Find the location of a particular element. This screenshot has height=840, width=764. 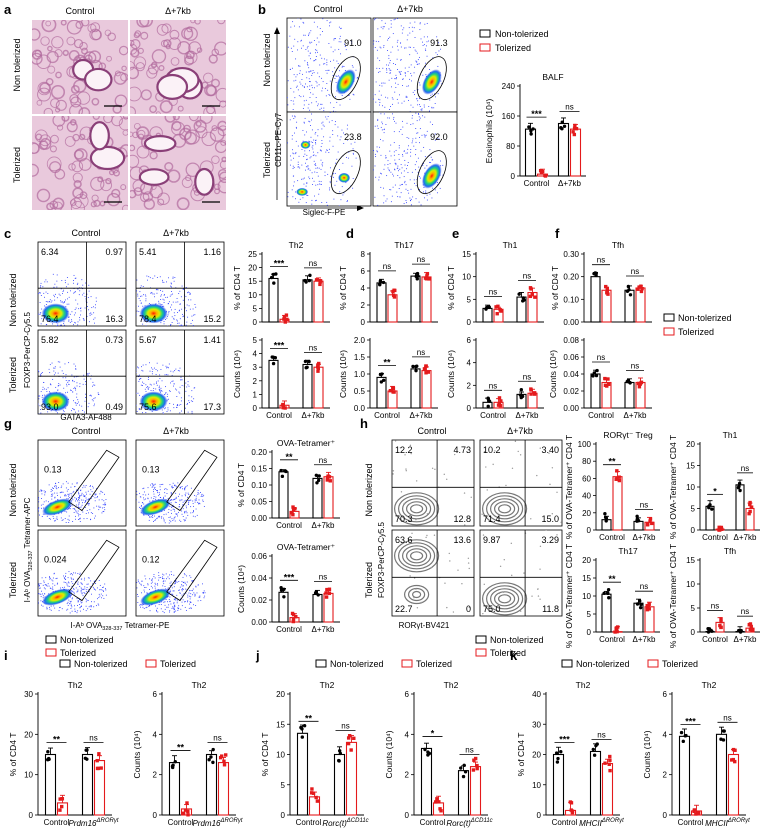

bar is located at coordinates (317, 608).